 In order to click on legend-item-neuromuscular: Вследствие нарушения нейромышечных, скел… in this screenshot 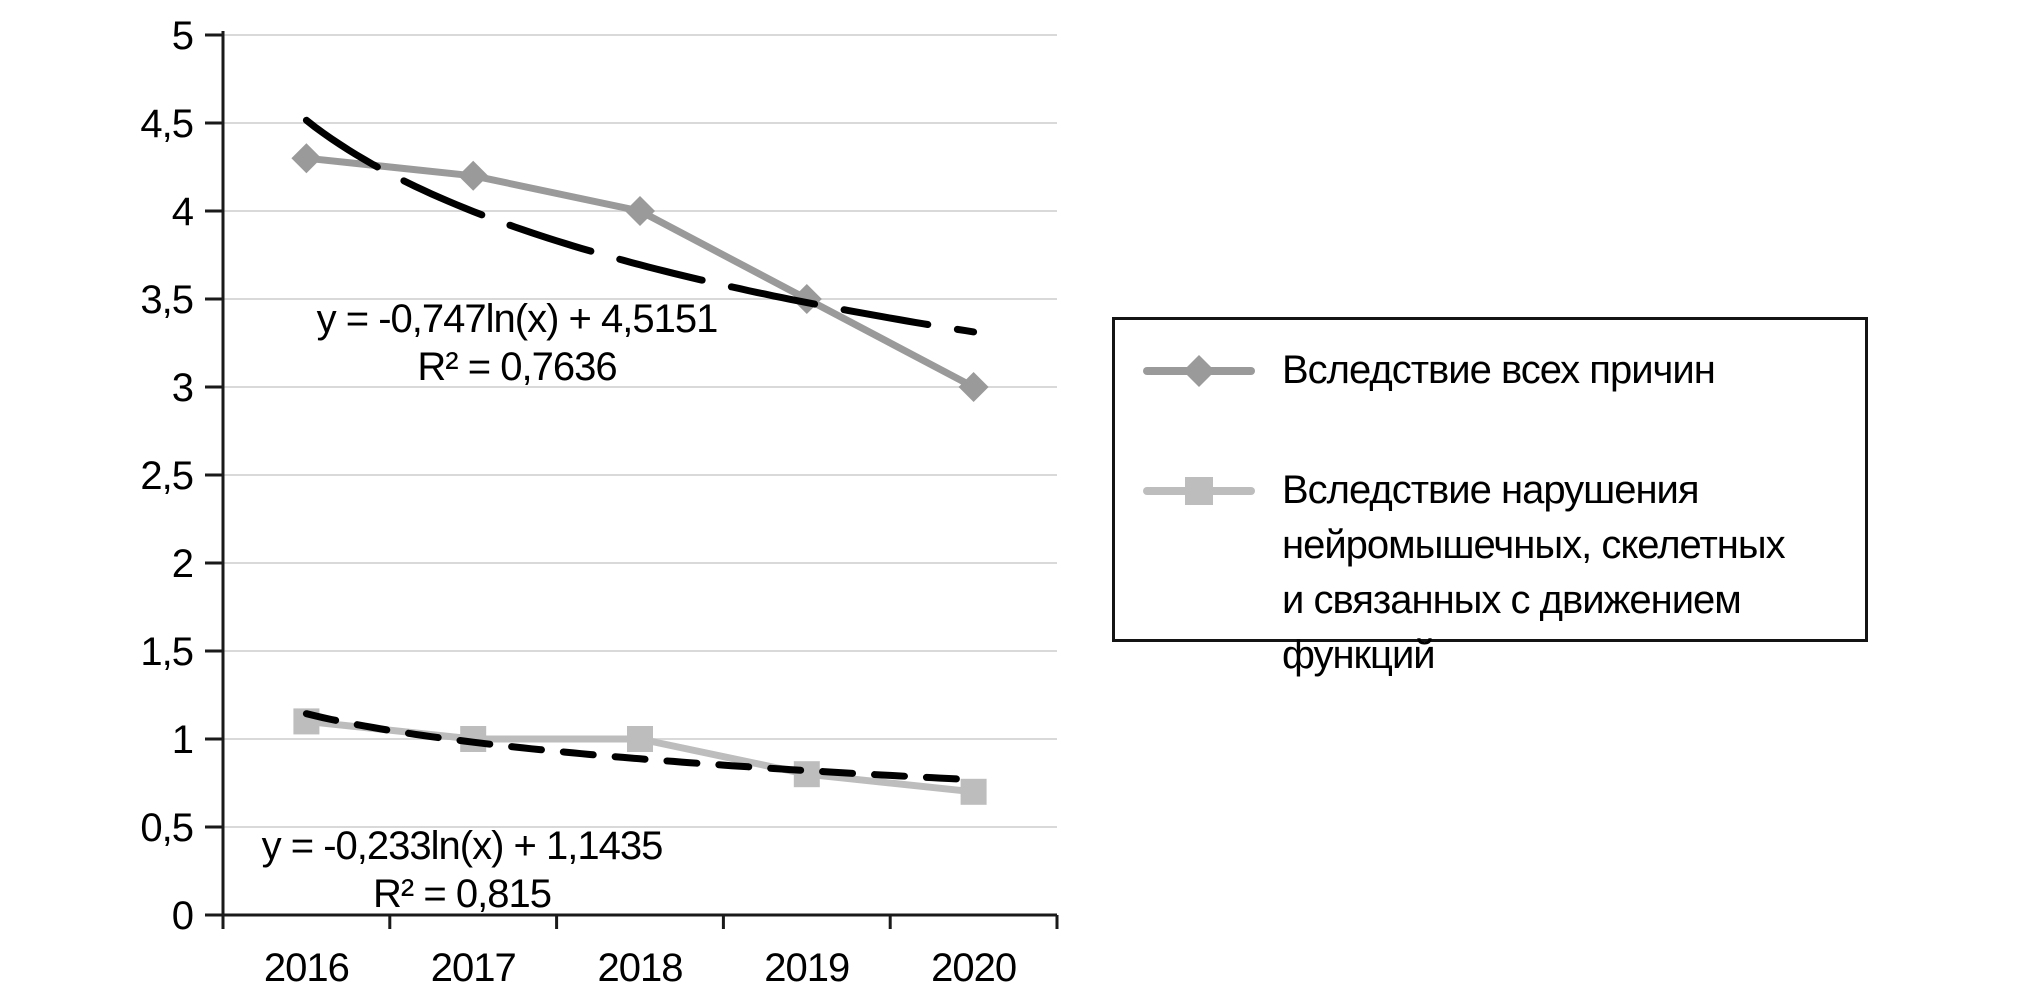, I will do `click(1495, 573)`.